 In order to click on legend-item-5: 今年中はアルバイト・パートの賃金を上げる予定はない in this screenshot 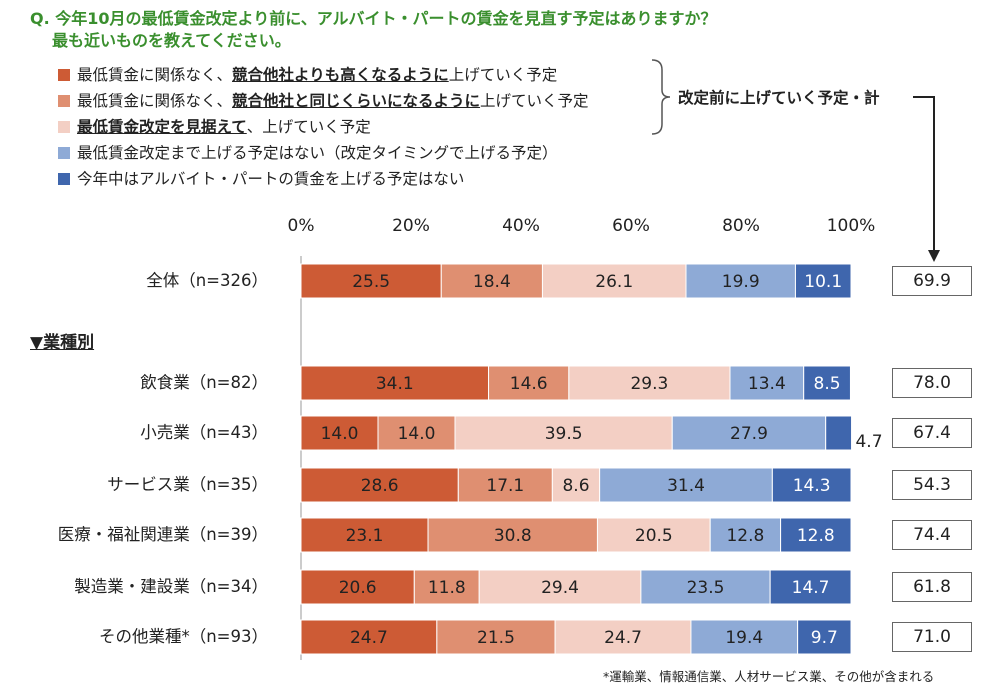, I will do `click(261, 179)`.